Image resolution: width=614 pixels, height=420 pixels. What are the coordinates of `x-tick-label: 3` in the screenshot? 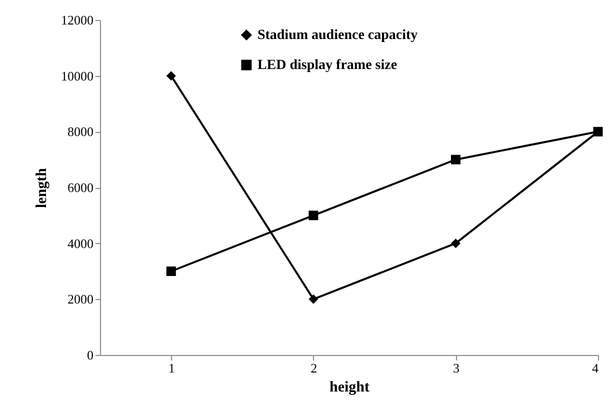 It's located at (456, 368).